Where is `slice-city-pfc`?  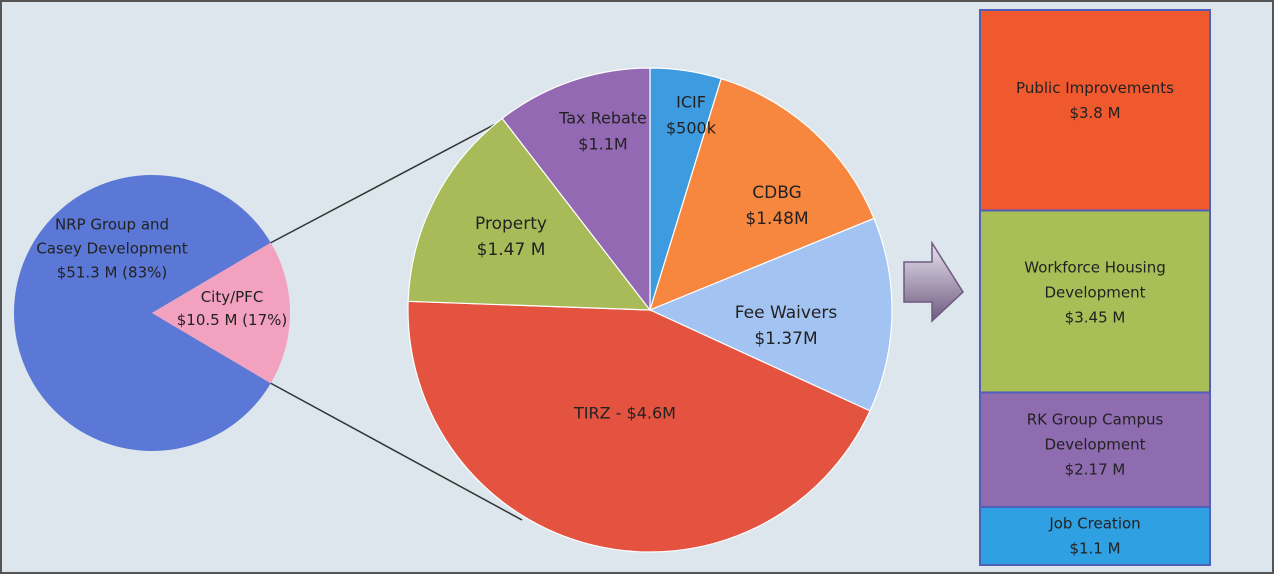
slice-city-pfc is located at coordinates (221, 313).